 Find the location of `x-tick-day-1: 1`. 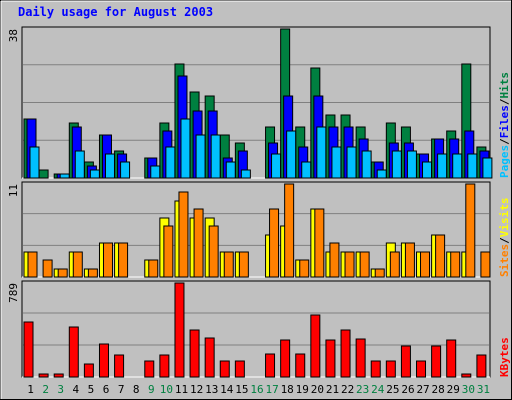

x-tick-day-1: 1 is located at coordinates (30, 389).